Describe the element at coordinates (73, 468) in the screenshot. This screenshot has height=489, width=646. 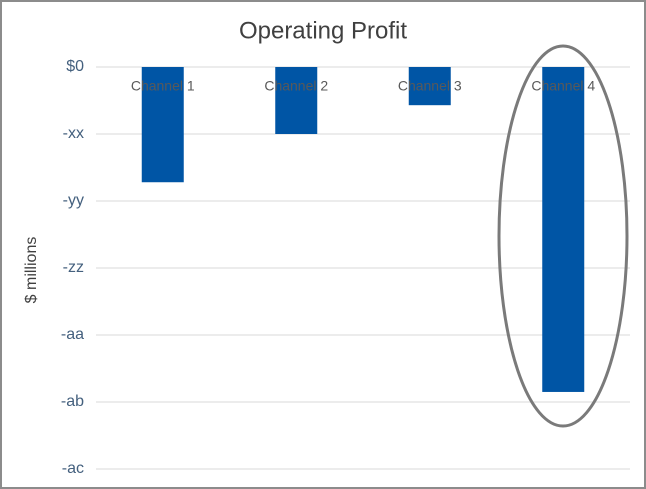
I see `y-tick-label: -ac` at that location.